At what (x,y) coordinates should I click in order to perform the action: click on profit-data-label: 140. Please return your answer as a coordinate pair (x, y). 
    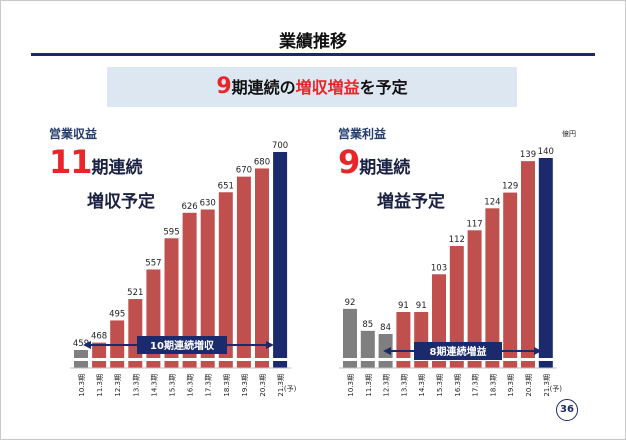
    Looking at the image, I should click on (546, 152).